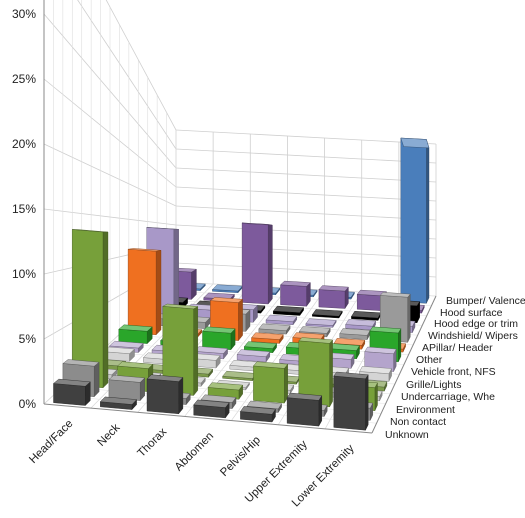  What do you see at coordinates (24, 274) in the screenshot?
I see `y-tick-label: 10%` at bounding box center [24, 274].